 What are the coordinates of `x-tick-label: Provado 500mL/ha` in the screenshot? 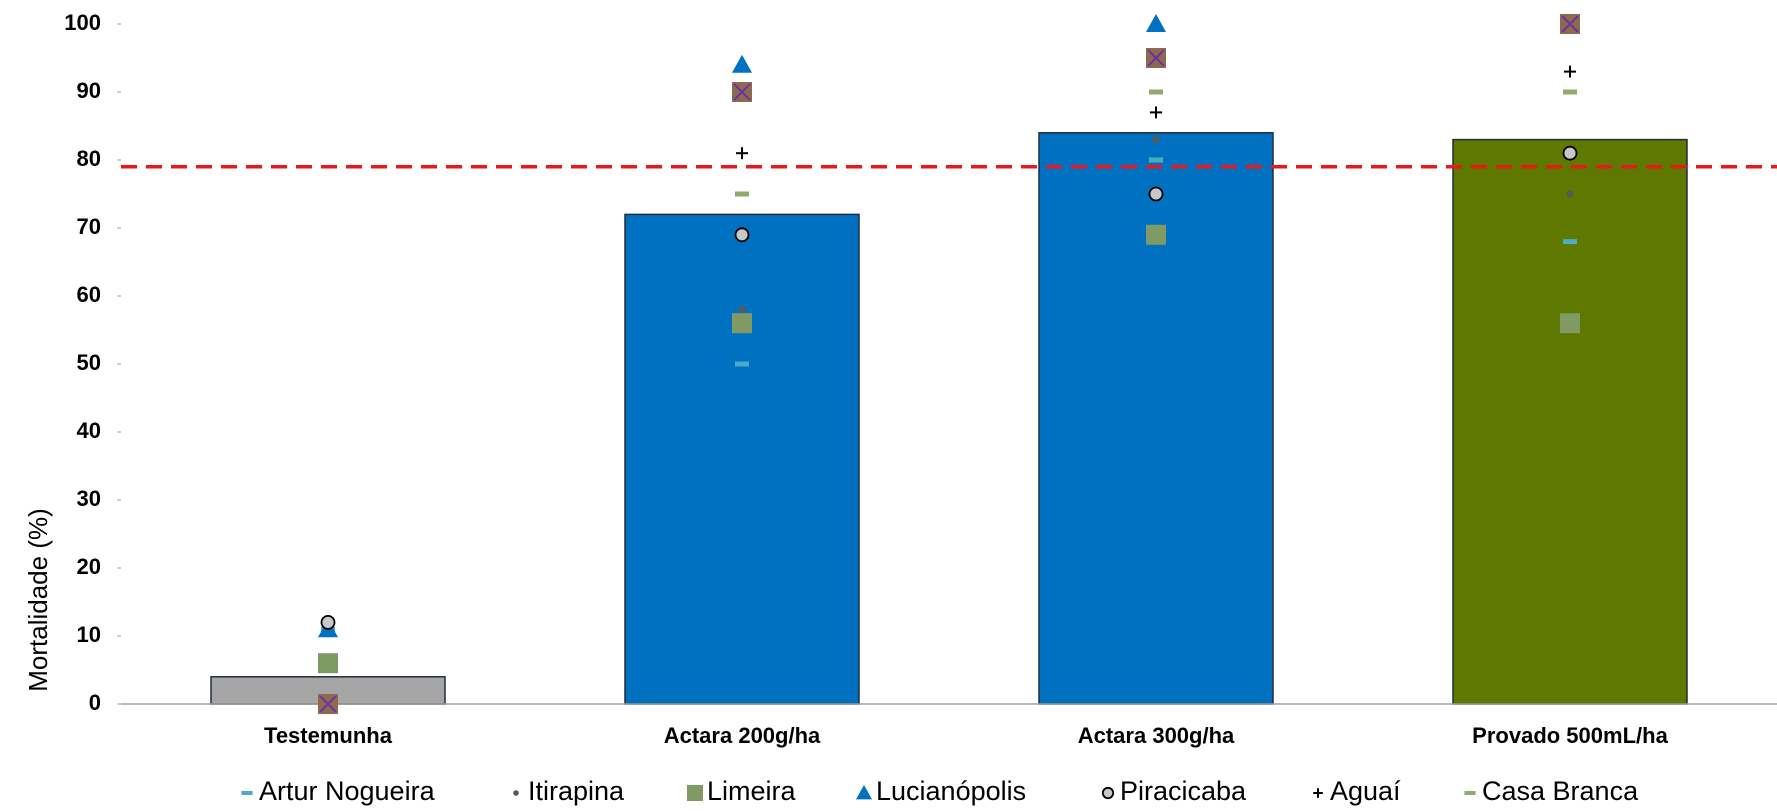 It's located at (1570, 735).